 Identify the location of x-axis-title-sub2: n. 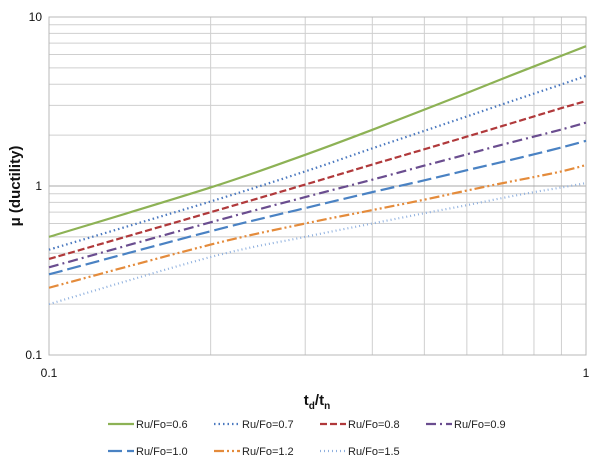
(327, 406).